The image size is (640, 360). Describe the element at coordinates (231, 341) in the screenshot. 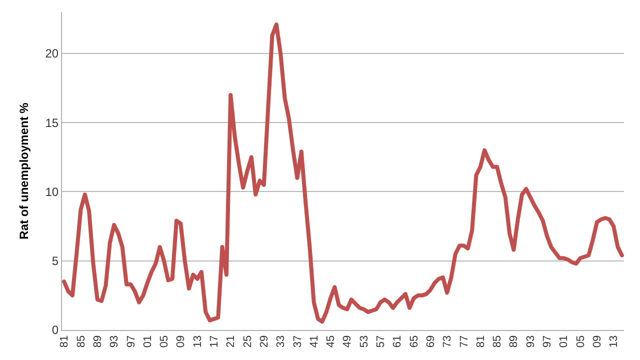

I see `x-tick-label: 21` at that location.